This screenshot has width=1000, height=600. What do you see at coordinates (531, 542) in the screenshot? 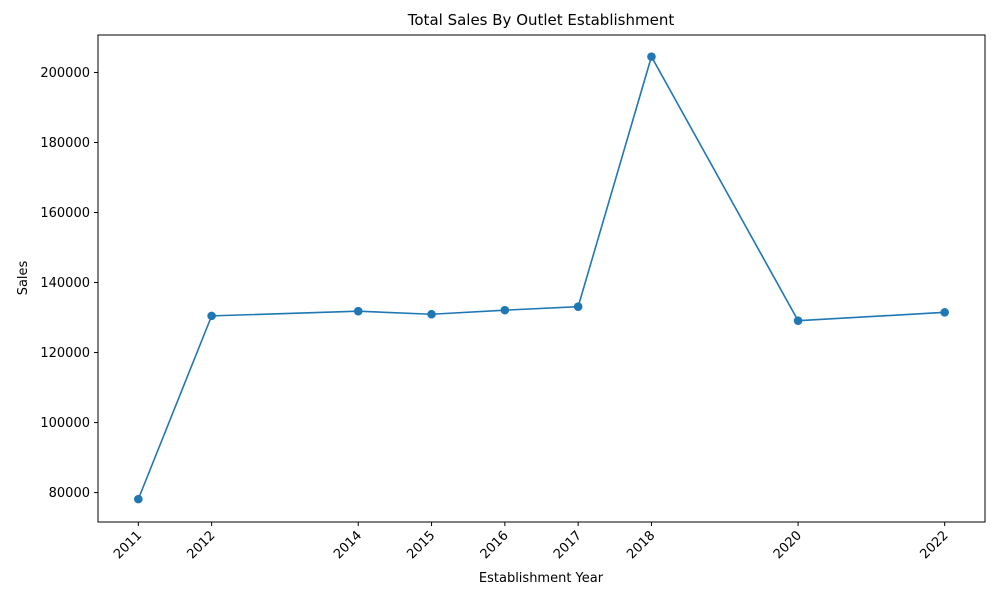
I see `x-axis: 2011 2012 2014 2015 2016 2017 2018 2020 2022` at bounding box center [531, 542].